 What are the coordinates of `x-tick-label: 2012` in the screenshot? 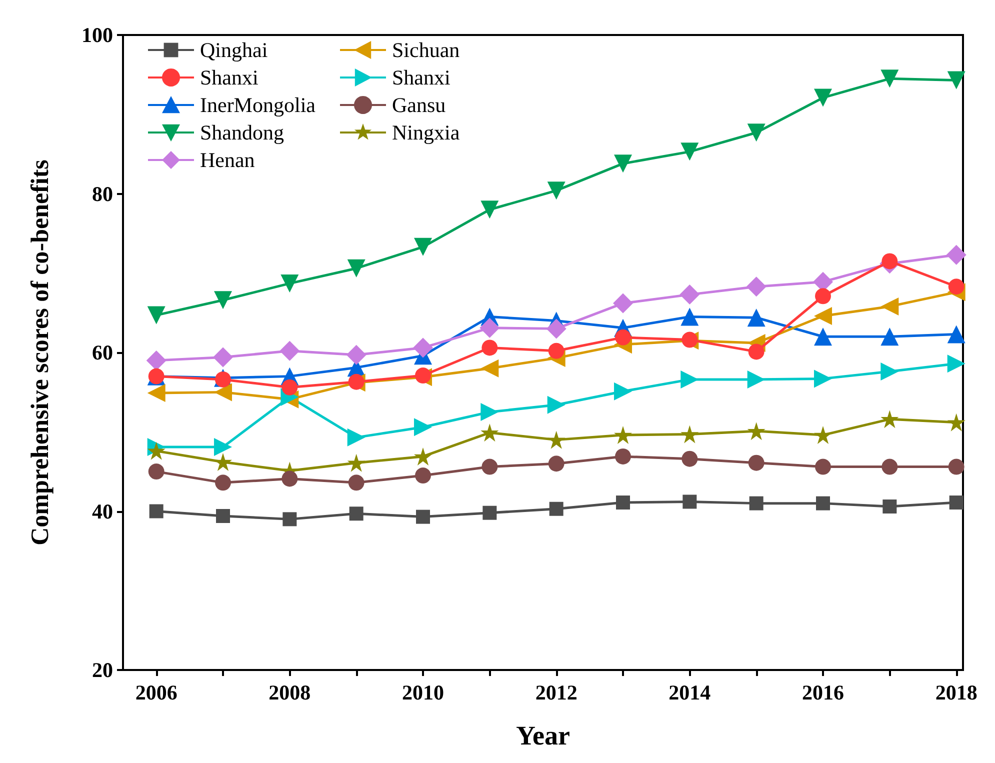 It's located at (556, 692).